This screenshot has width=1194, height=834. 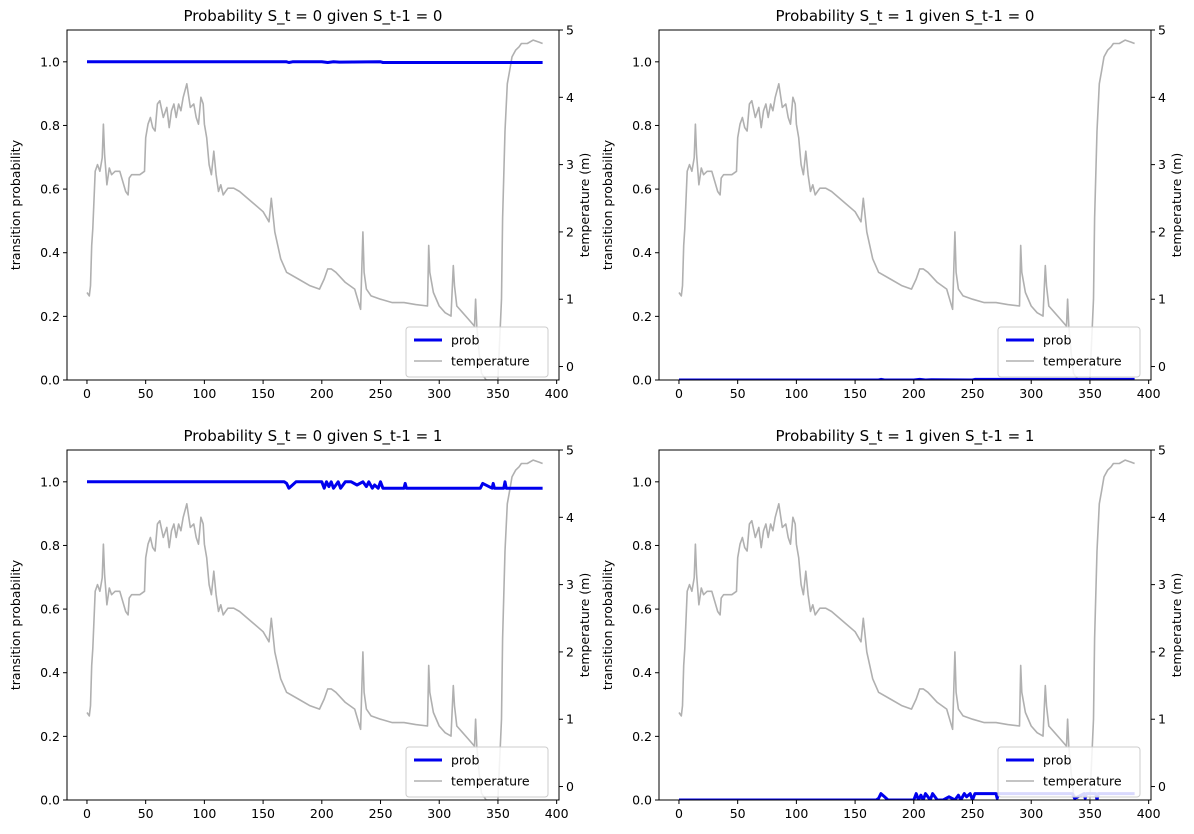 I want to click on chart-title: Probability S_t = 1 given S_t-1 = 0, so click(x=905, y=16).